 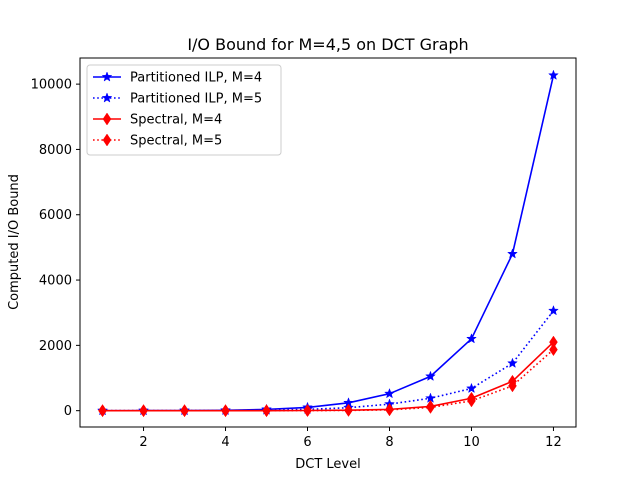 I want to click on legend-item-2: Partitioned ILP, M=5, so click(x=177, y=99).